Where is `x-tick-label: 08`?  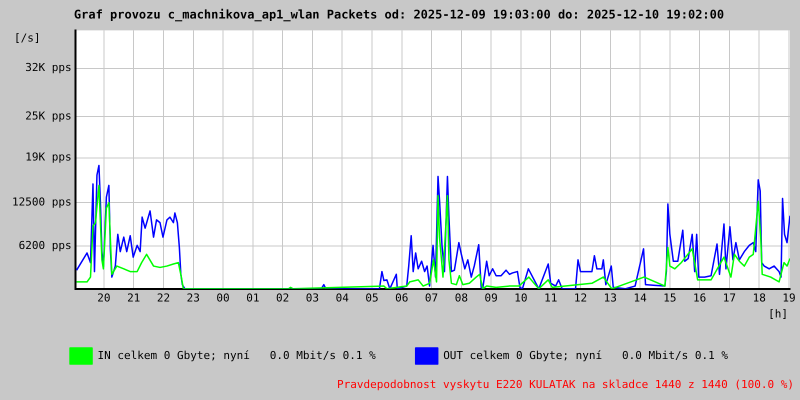 x-tick-label: 08 is located at coordinates (461, 297).